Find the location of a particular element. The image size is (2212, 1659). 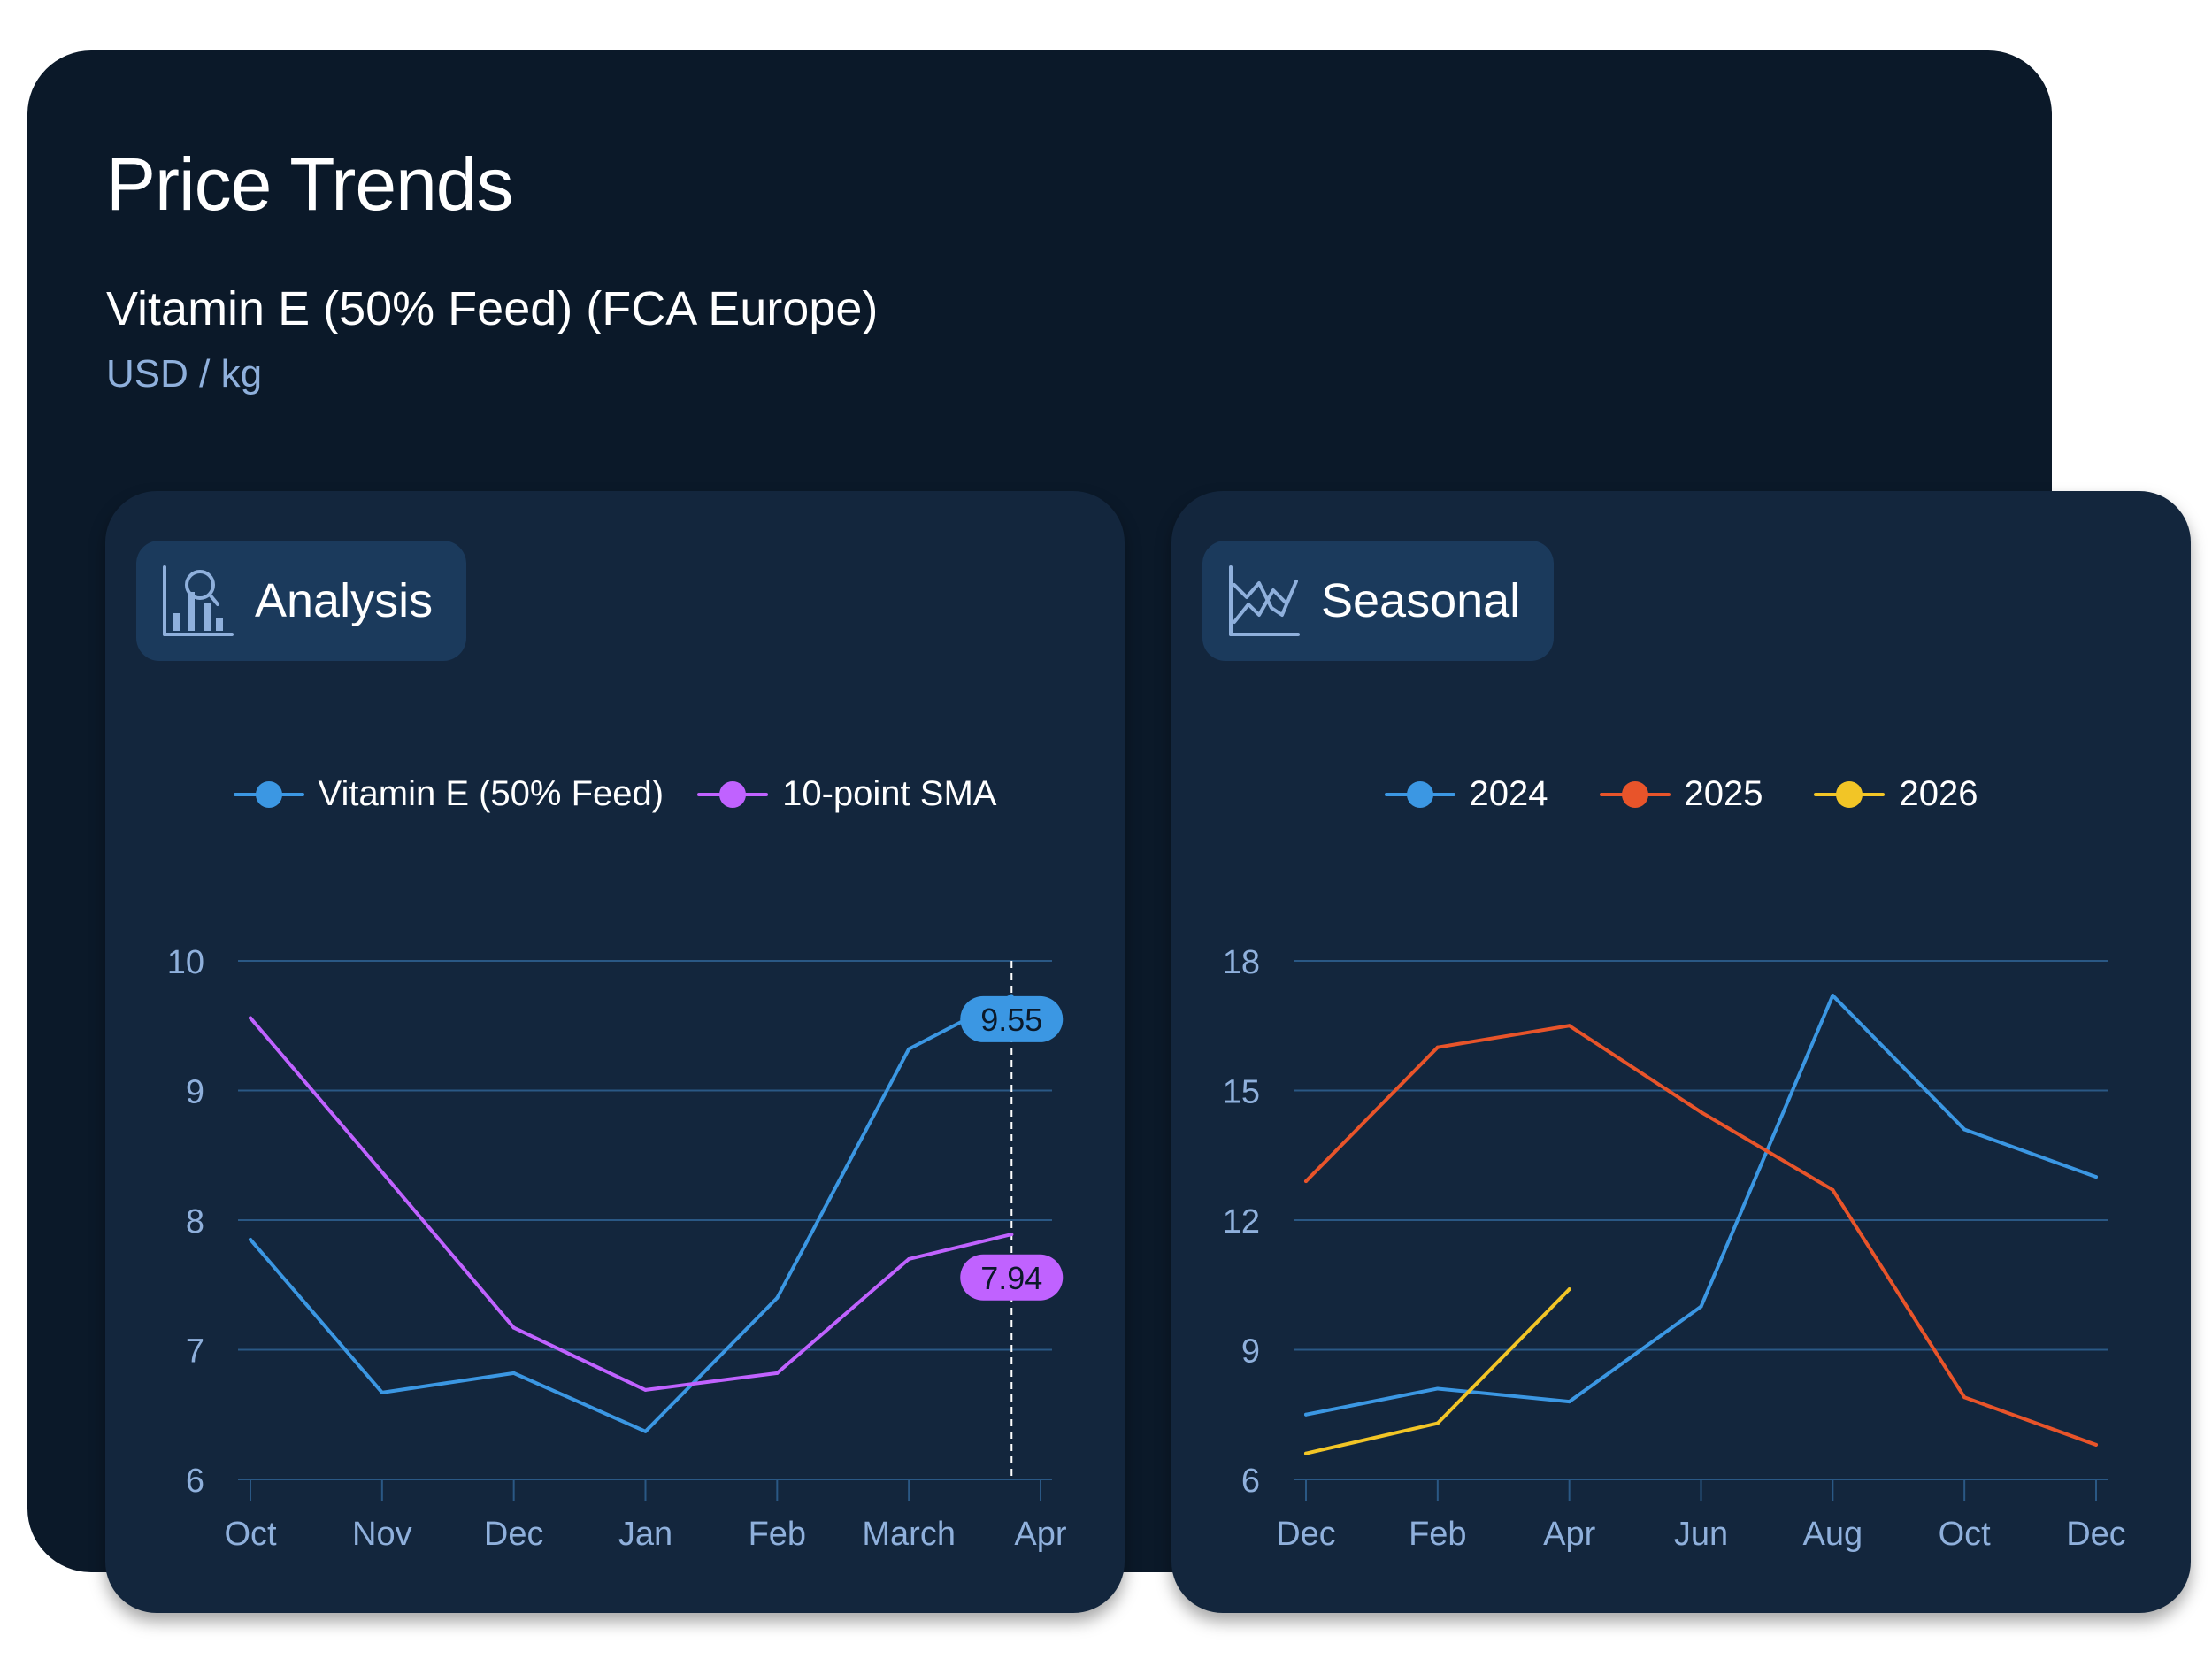

x-tick-label: Aug is located at coordinates (1833, 1535).